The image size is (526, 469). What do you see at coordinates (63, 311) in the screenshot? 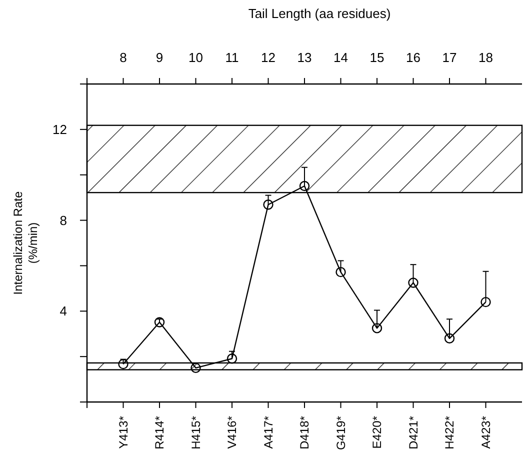
I see `y-tick-label: 4` at bounding box center [63, 311].